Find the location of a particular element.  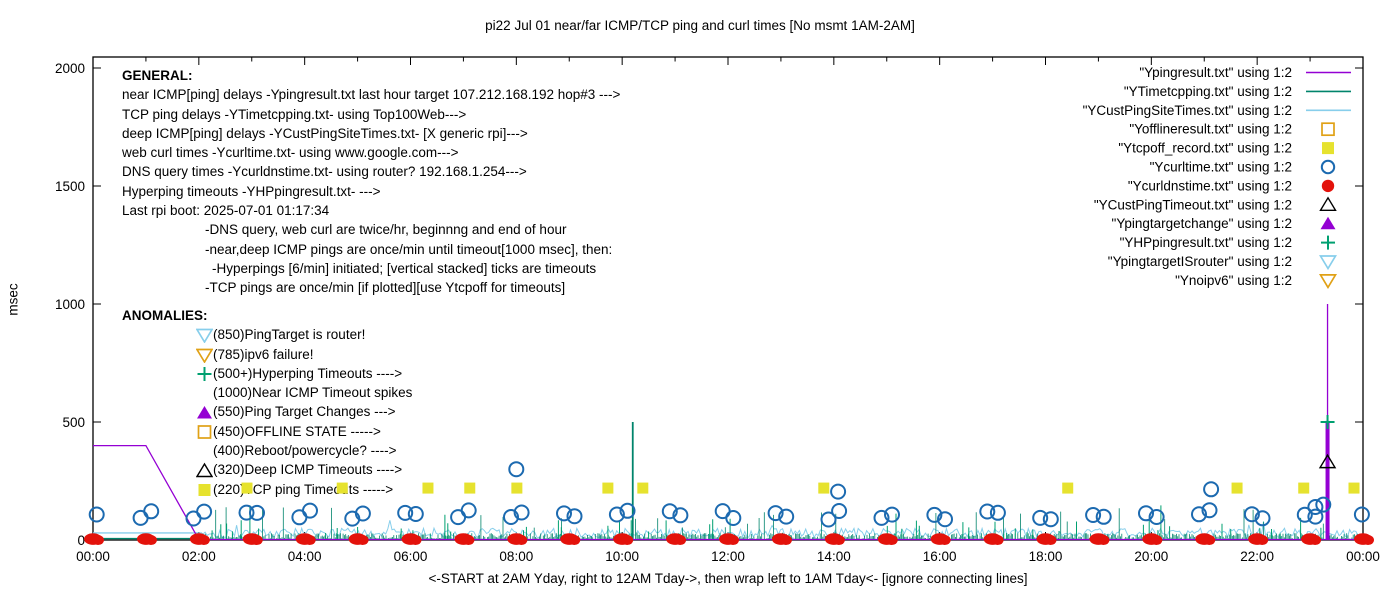

y-tick-label: 500 is located at coordinates (73, 422).